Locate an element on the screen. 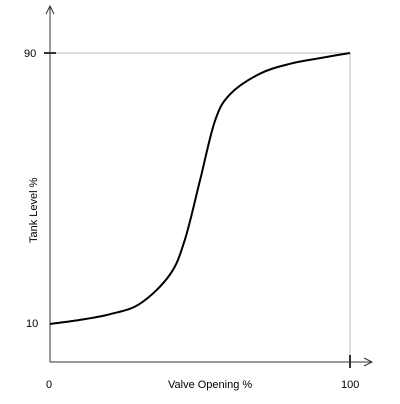  x-tick-label-0: 0 is located at coordinates (49, 385).